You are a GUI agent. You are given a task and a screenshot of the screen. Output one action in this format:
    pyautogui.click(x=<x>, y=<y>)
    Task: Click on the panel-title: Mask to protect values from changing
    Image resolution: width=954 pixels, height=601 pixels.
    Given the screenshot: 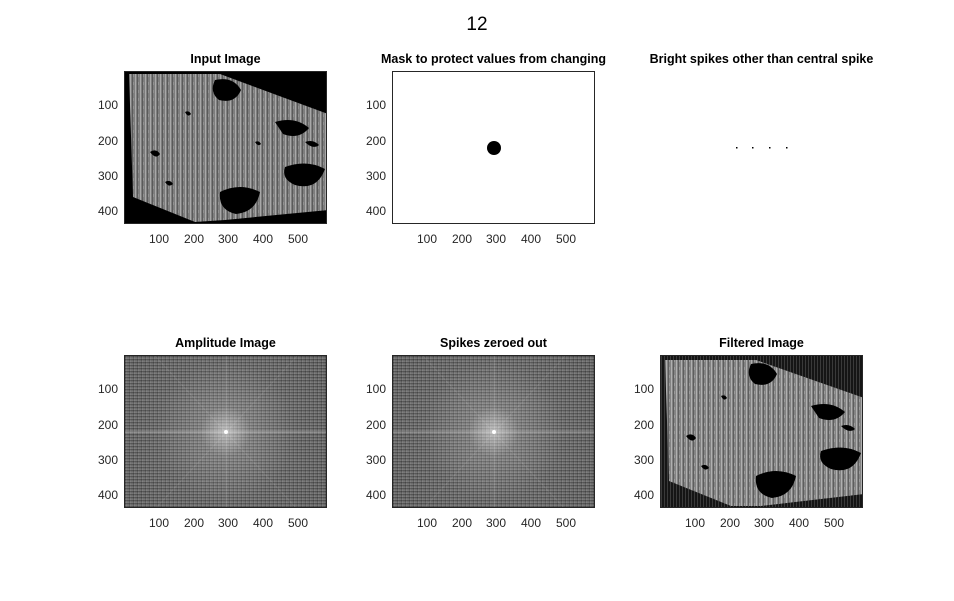 What is the action you would take?
    pyautogui.click(x=493, y=59)
    